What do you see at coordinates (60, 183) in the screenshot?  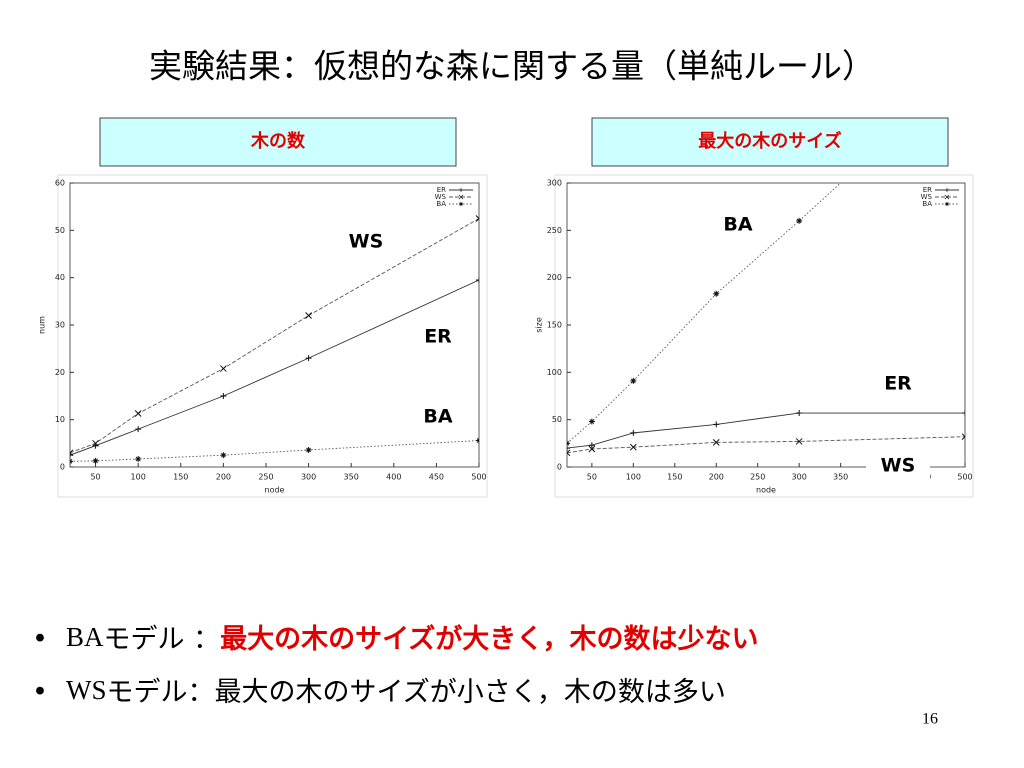 I see `y-tick-label: 60` at bounding box center [60, 183].